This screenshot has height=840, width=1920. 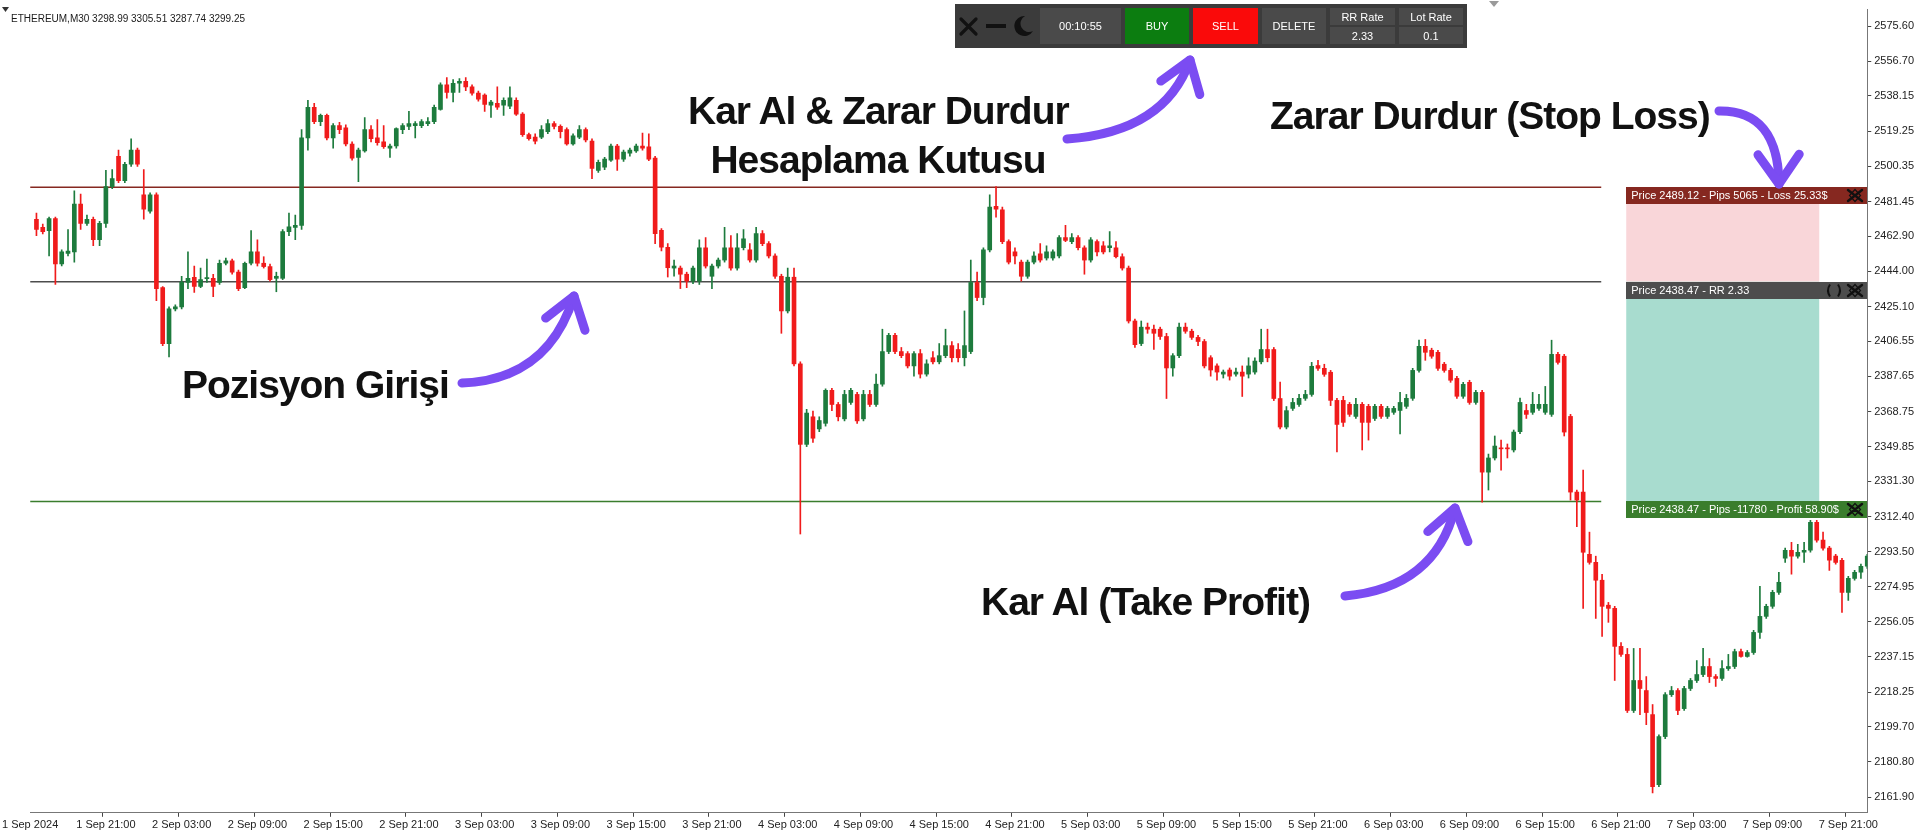 I want to click on y-tick-label: 2500.35, so click(x=1894, y=165).